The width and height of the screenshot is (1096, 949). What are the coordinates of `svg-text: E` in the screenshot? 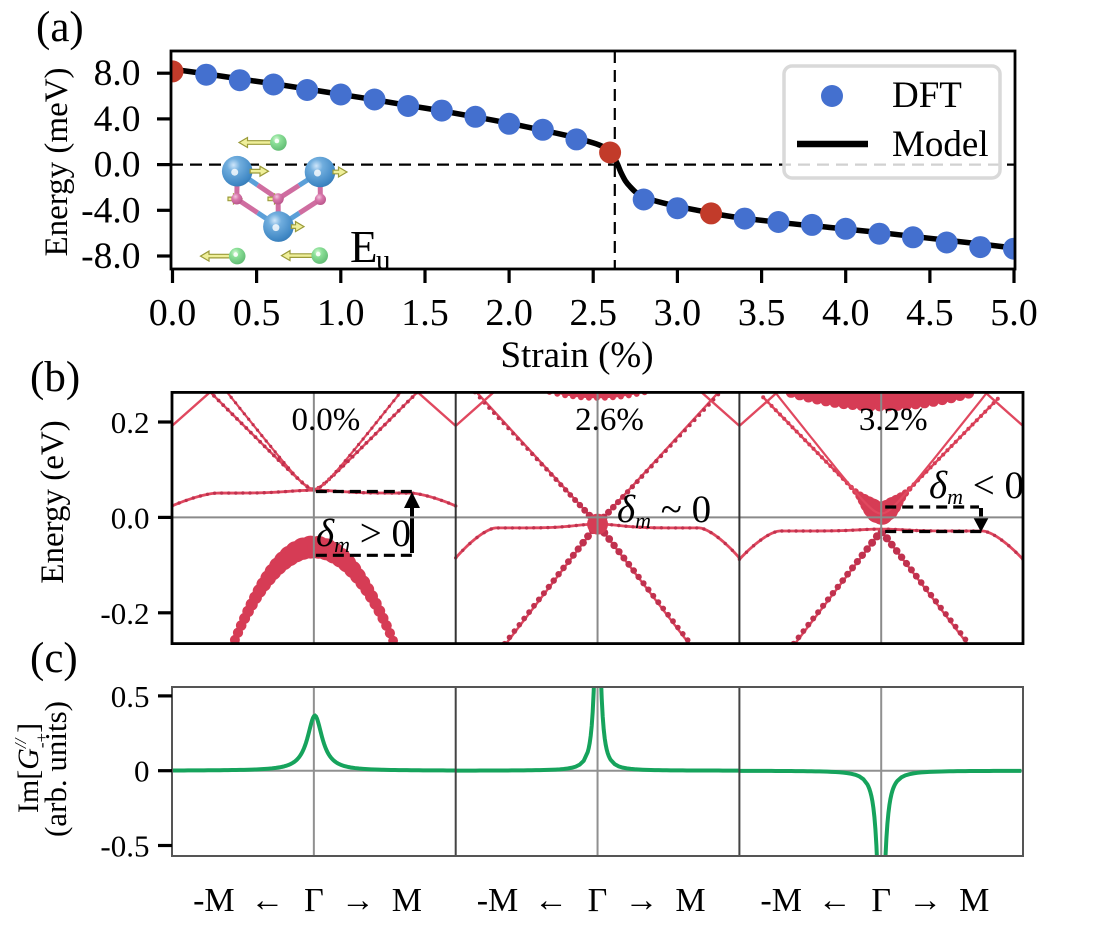 It's located at (364, 247).